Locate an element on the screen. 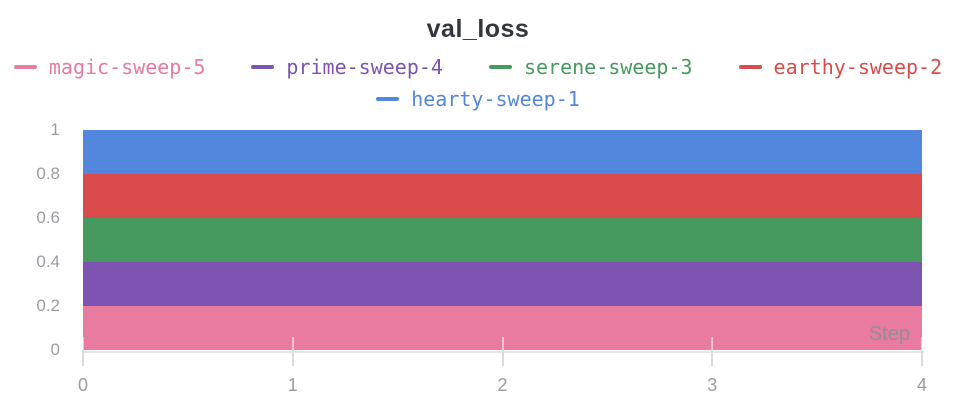 The width and height of the screenshot is (956, 420). x-axis-tick-label: 4 is located at coordinates (922, 385).